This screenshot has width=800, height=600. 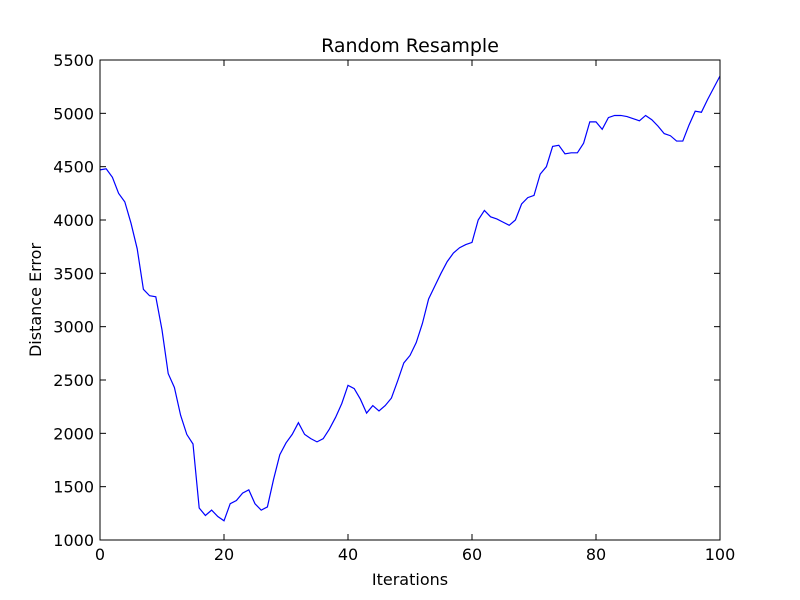 What do you see at coordinates (720, 554) in the screenshot?
I see `x-tick-label: 100` at bounding box center [720, 554].